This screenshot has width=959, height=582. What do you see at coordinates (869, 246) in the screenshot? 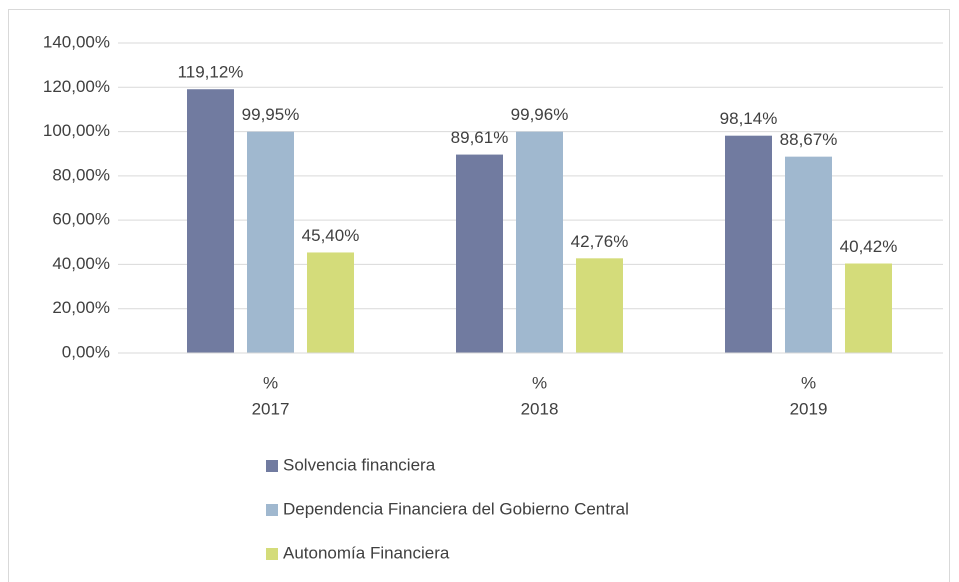
I see `data-label: 40,42%` at bounding box center [869, 246].